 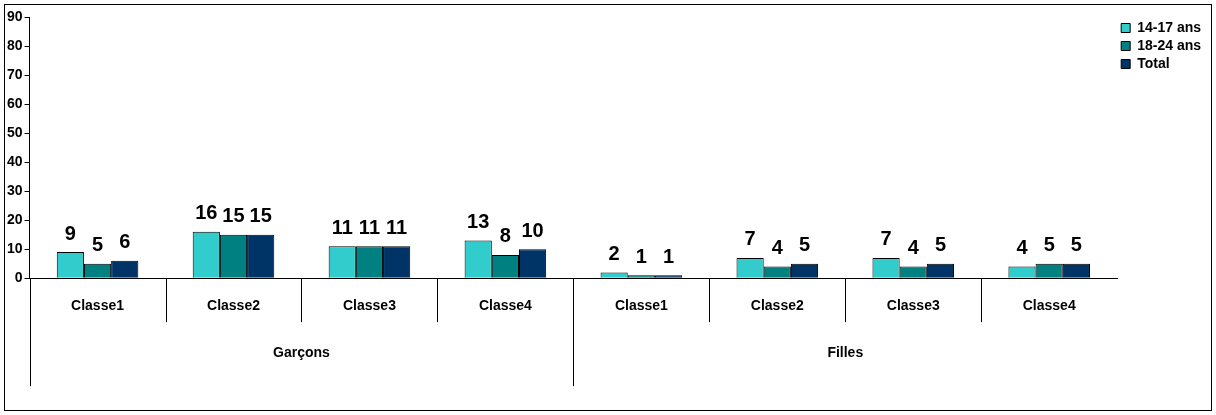 What do you see at coordinates (125, 241) in the screenshot?
I see `data-label: 6` at bounding box center [125, 241].